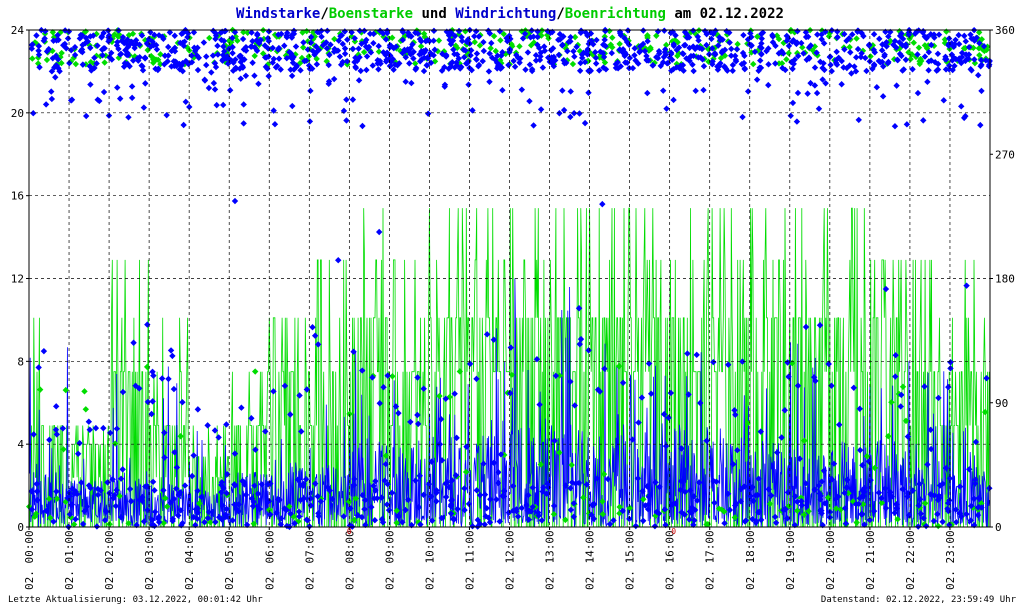 Image resolution: width=1020 pixels, height=606 pixels. What do you see at coordinates (17, 113) in the screenshot?
I see `y-left-tick-label: 20` at bounding box center [17, 113].